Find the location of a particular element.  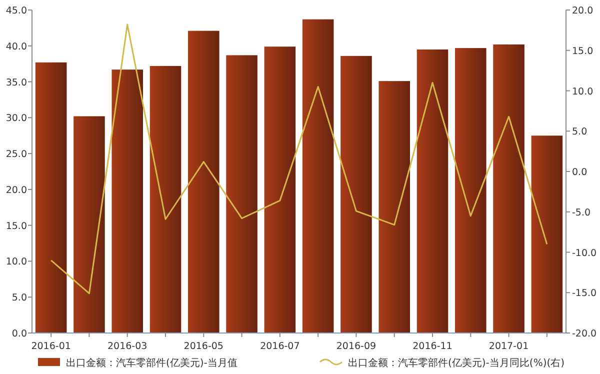

y2-tick-label: 15.0 is located at coordinates (583, 51).